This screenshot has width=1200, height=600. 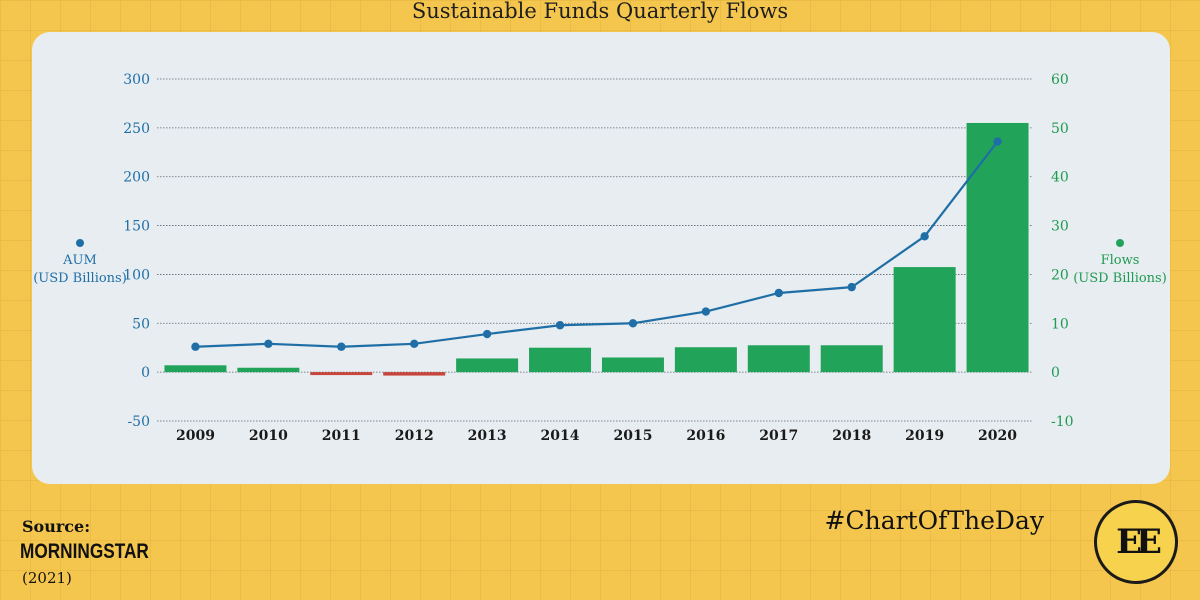 I want to click on left-axis-tick-label: 300, so click(x=136, y=80).